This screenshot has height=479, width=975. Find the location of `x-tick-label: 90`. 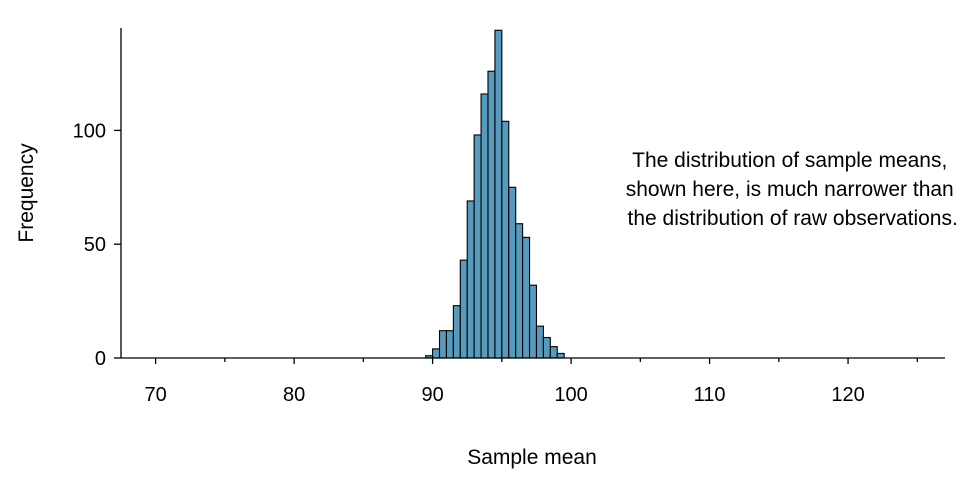

x-tick-label: 90 is located at coordinates (432, 395).